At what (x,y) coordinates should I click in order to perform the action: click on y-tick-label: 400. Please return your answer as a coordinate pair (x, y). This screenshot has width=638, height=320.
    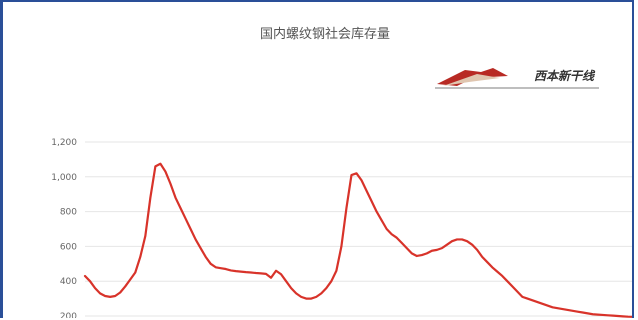
    Looking at the image, I should click on (68, 282).